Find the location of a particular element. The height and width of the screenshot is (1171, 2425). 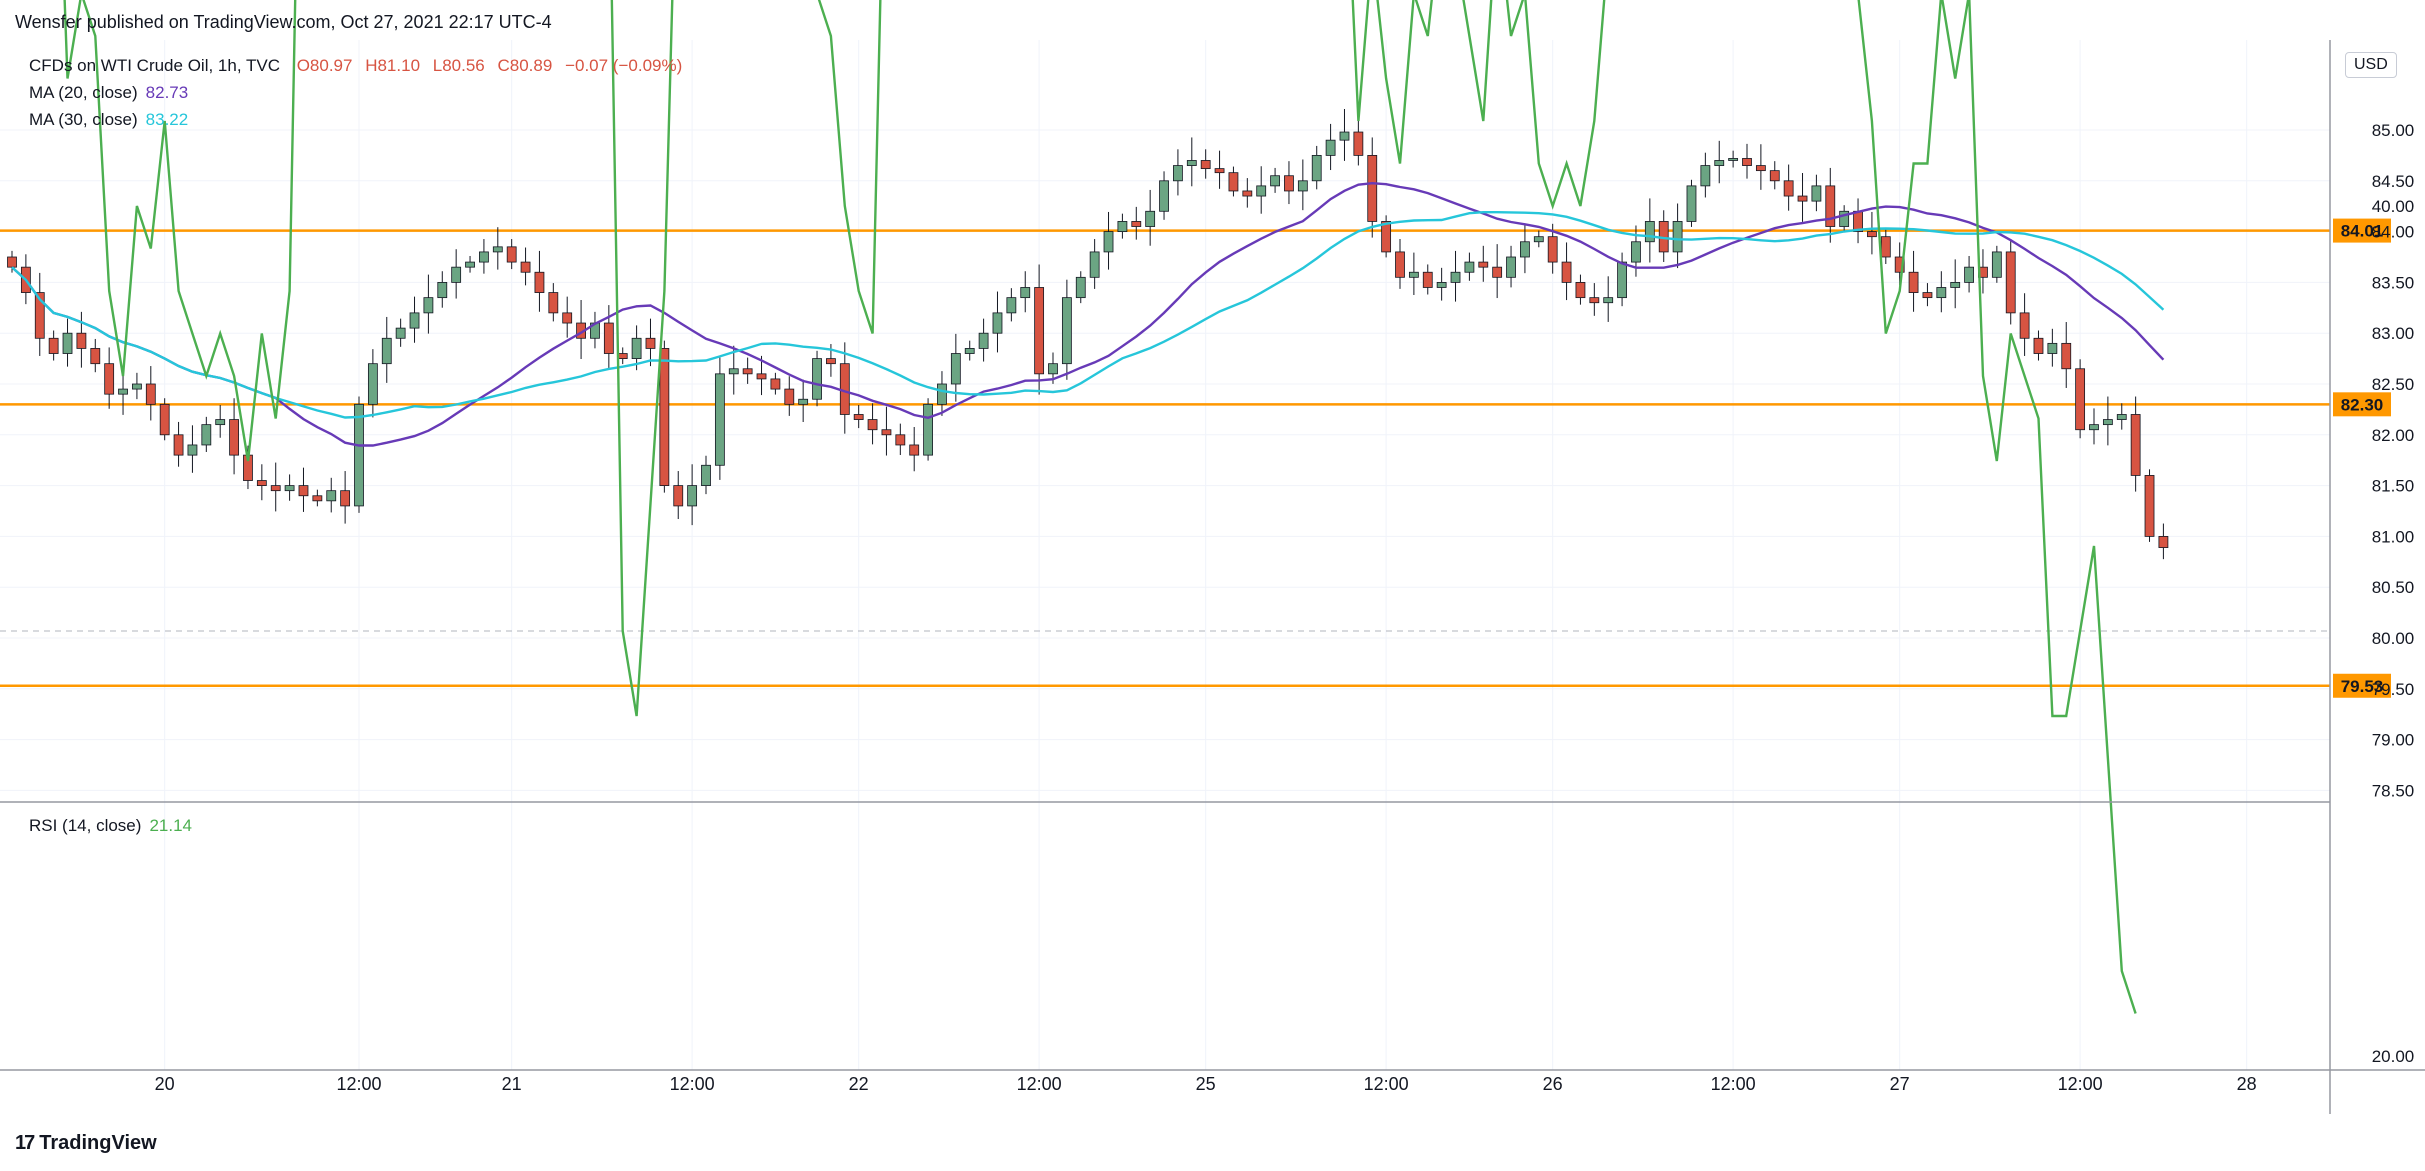

low-value: L80.56 is located at coordinates (458, 65).